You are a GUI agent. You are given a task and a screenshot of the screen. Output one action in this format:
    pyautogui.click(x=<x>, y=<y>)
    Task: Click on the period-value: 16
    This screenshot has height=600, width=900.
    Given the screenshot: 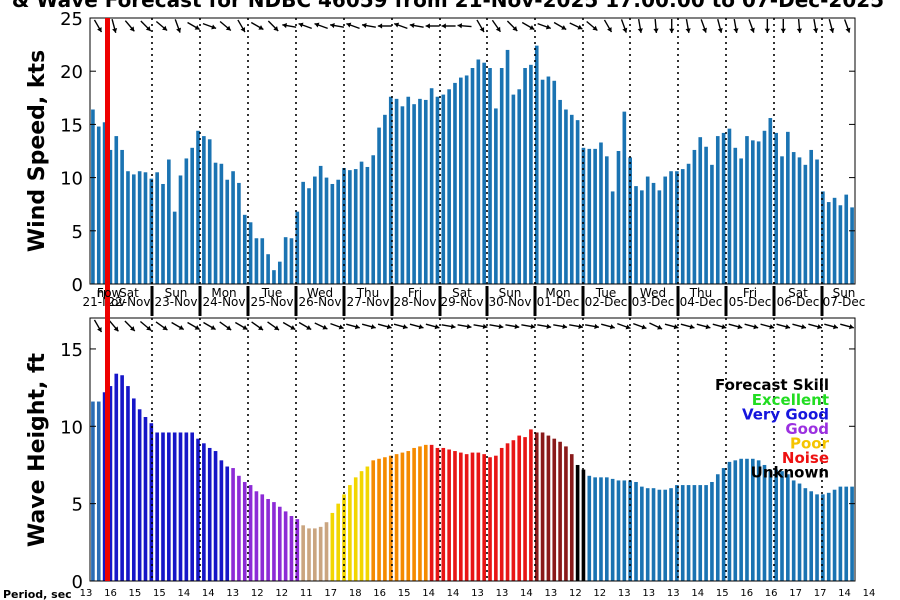 What is the action you would take?
    pyautogui.click(x=110, y=593)
    